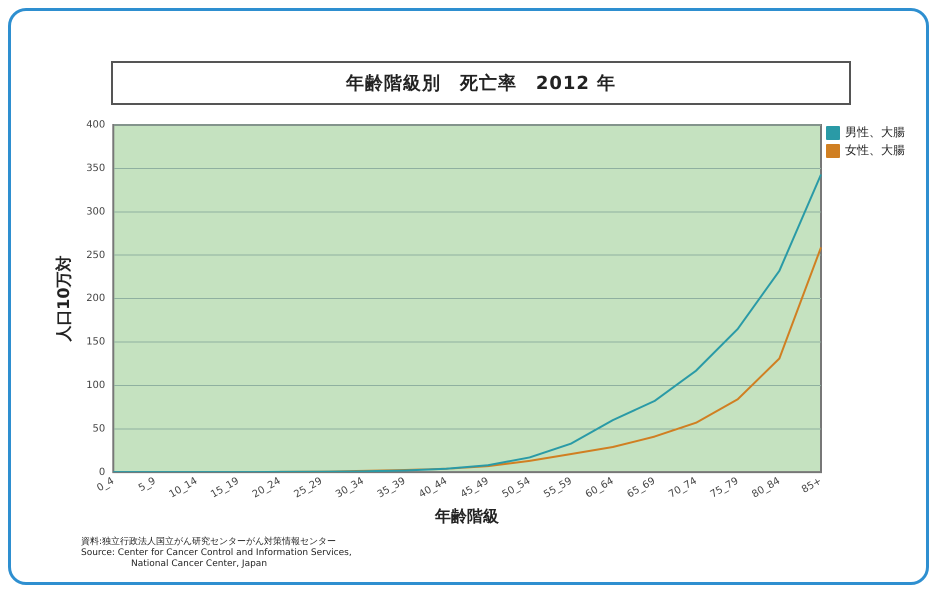 The height and width of the screenshot is (593, 937). I want to click on y-tick-label: 300, so click(96, 212).